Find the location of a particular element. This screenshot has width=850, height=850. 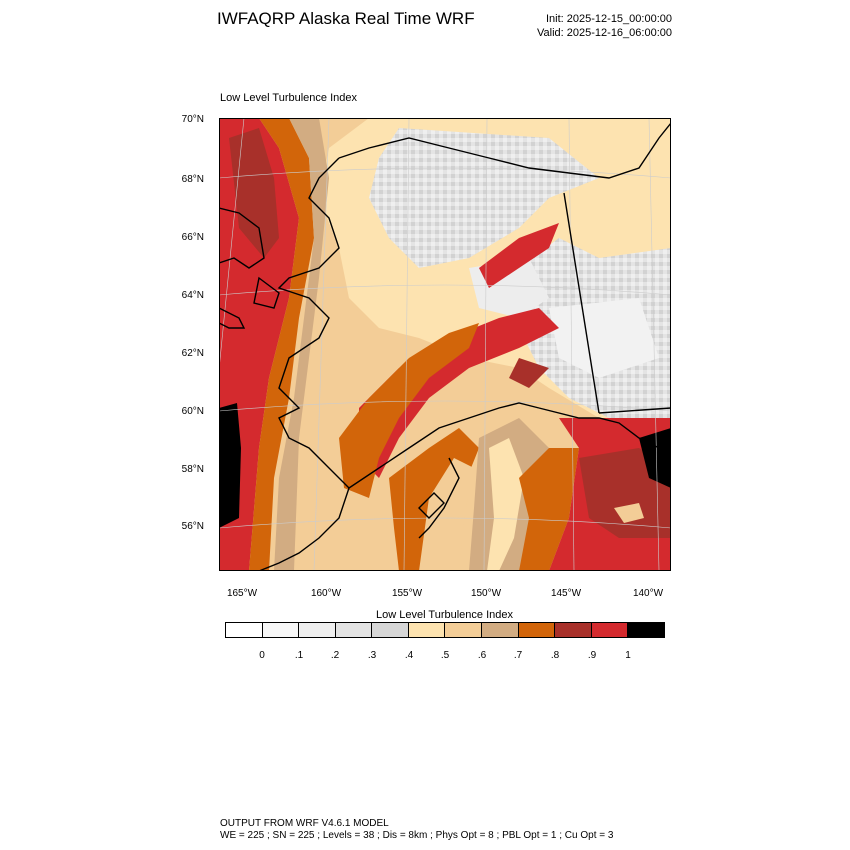

gray-field-east2 is located at coordinates (604, 338).